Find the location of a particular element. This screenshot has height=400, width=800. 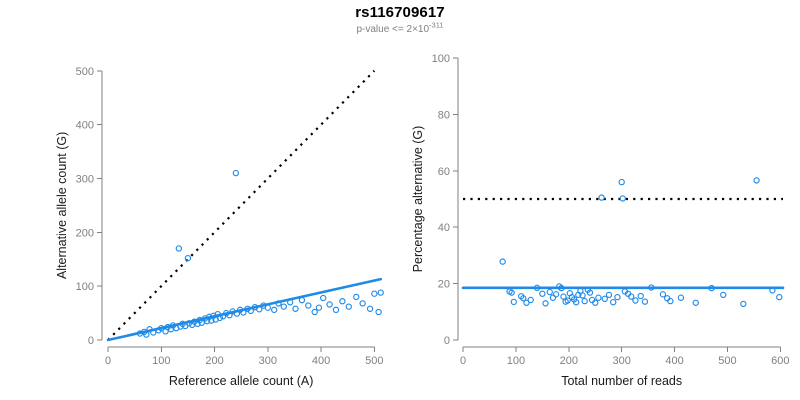

x-tick-label: 200 is located at coordinates (214, 361).